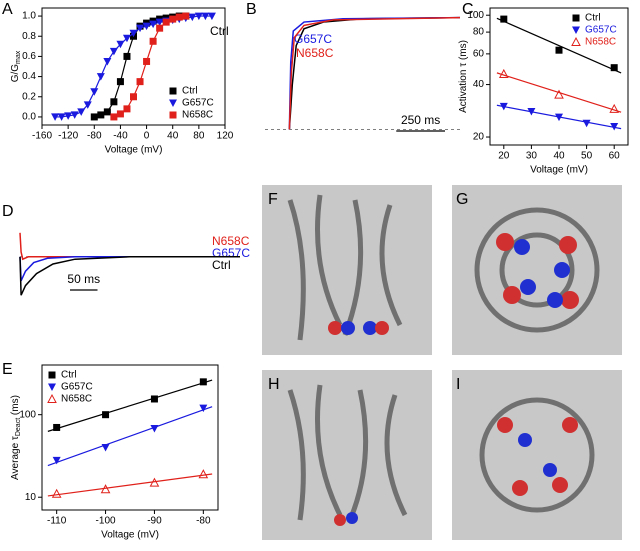 This screenshot has height=551, width=640. I want to click on legend-label: G657C, so click(77, 387).